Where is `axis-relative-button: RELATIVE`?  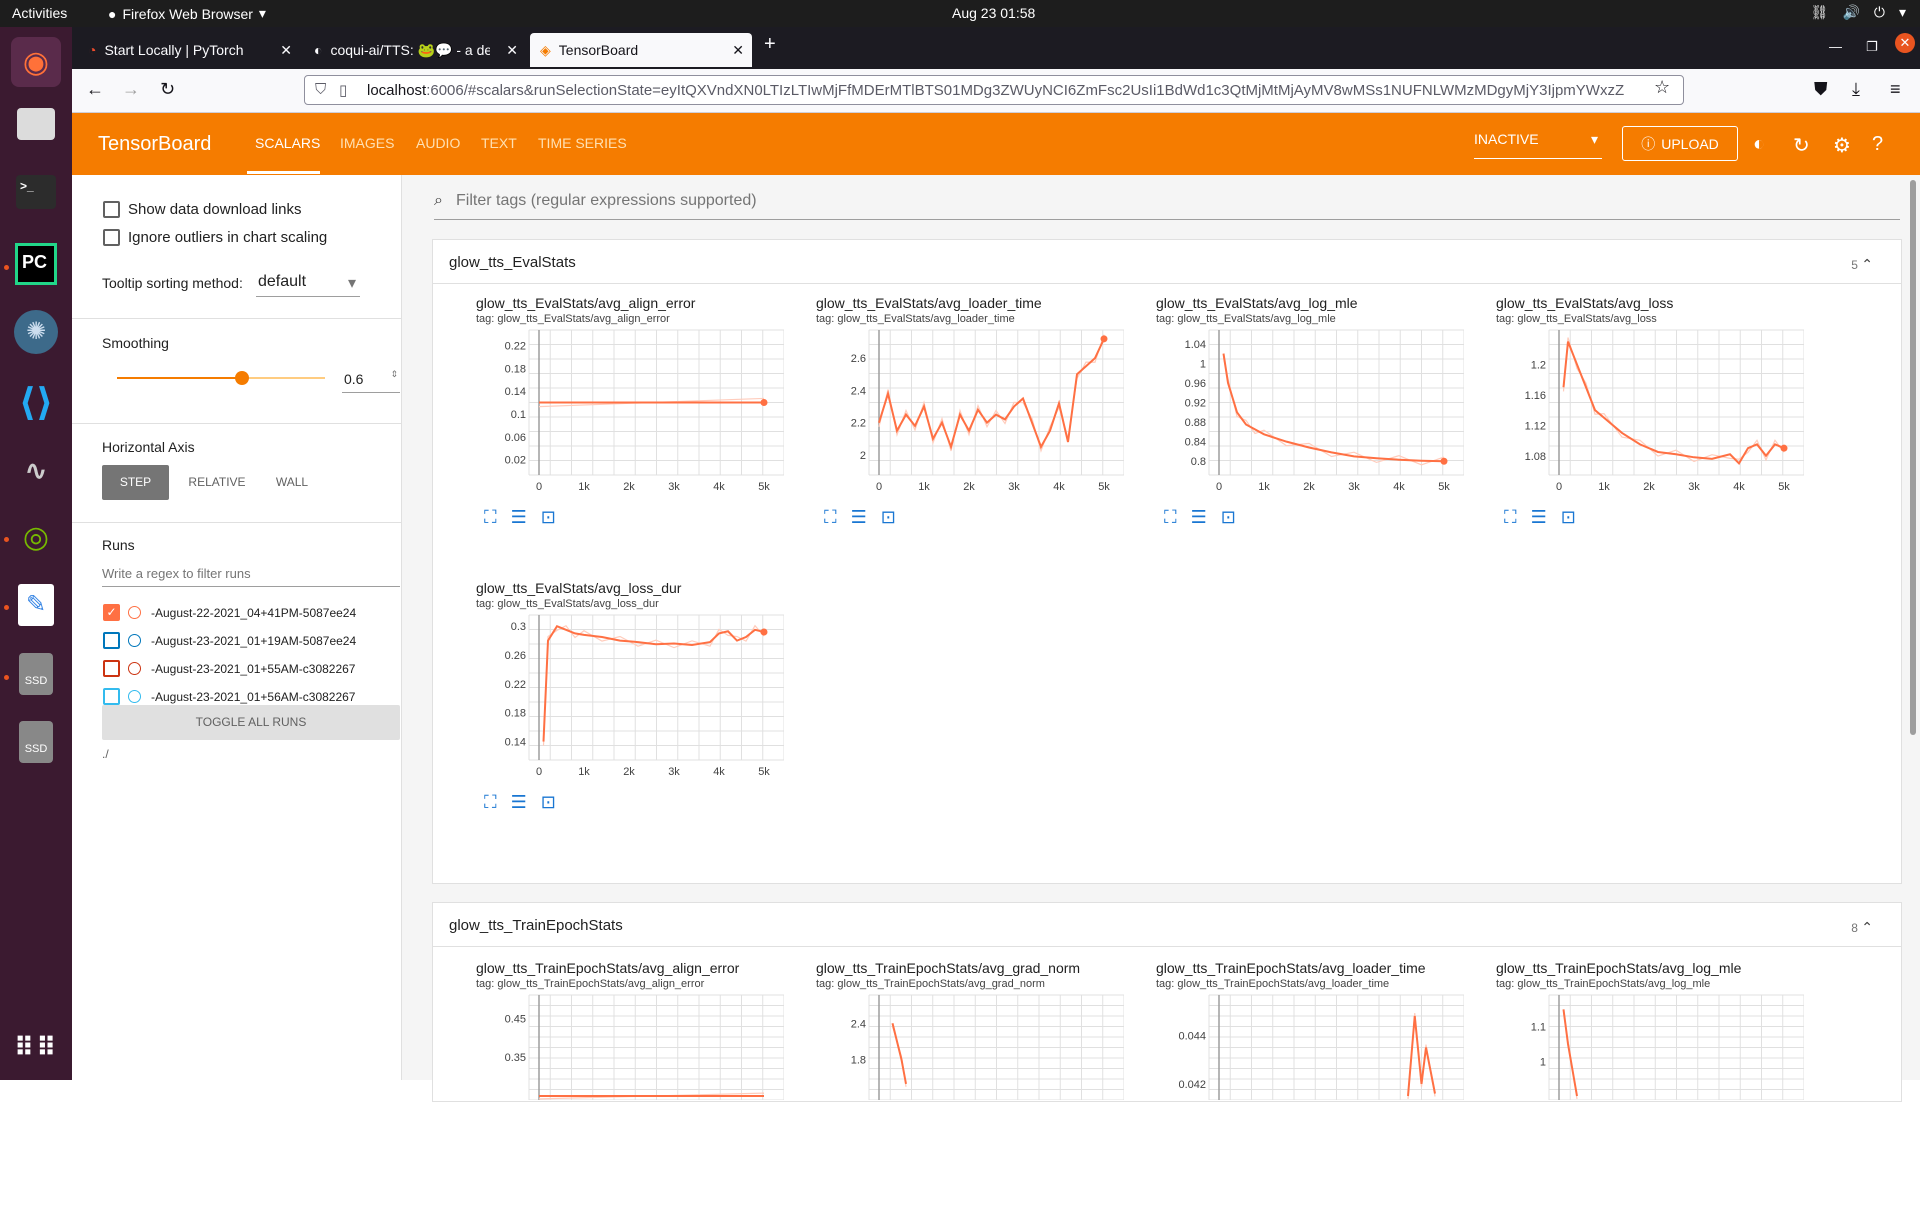 axis-relative-button: RELATIVE is located at coordinates (217, 482).